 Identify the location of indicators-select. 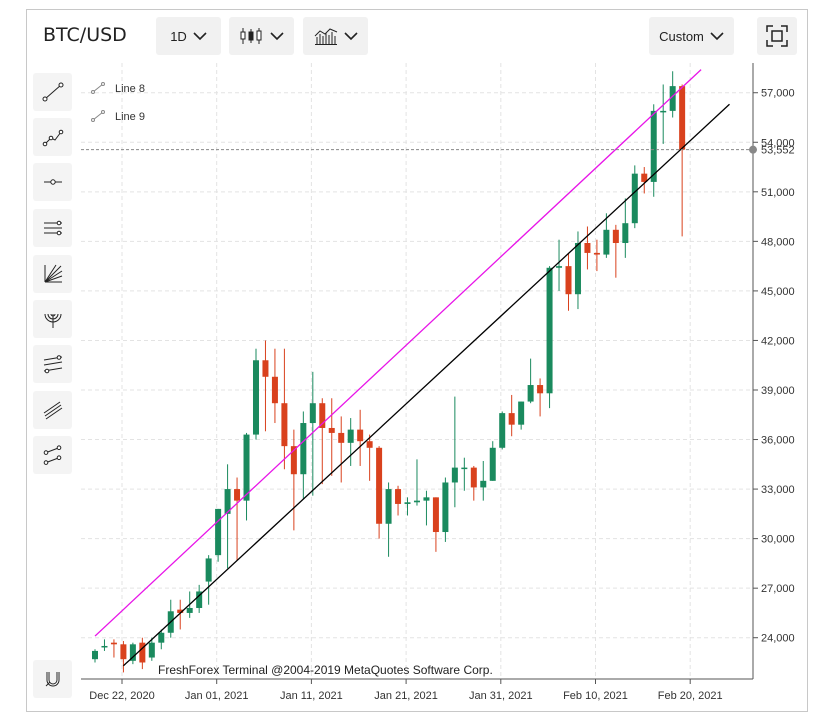
(335, 36).